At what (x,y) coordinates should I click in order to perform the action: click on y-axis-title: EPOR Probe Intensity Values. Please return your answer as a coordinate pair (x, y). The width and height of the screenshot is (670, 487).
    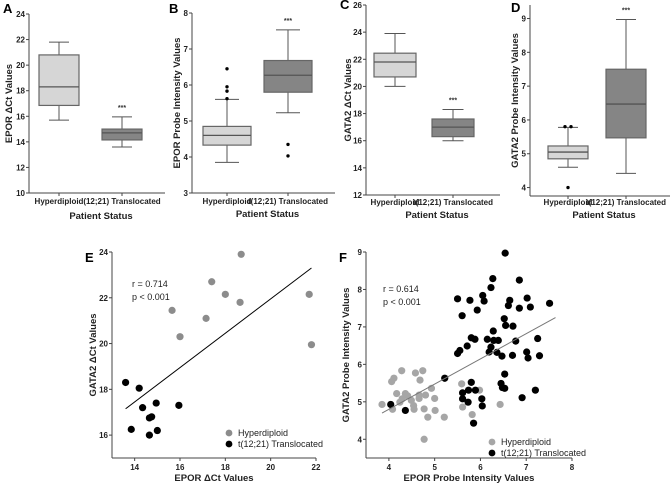
    Looking at the image, I should click on (177, 103).